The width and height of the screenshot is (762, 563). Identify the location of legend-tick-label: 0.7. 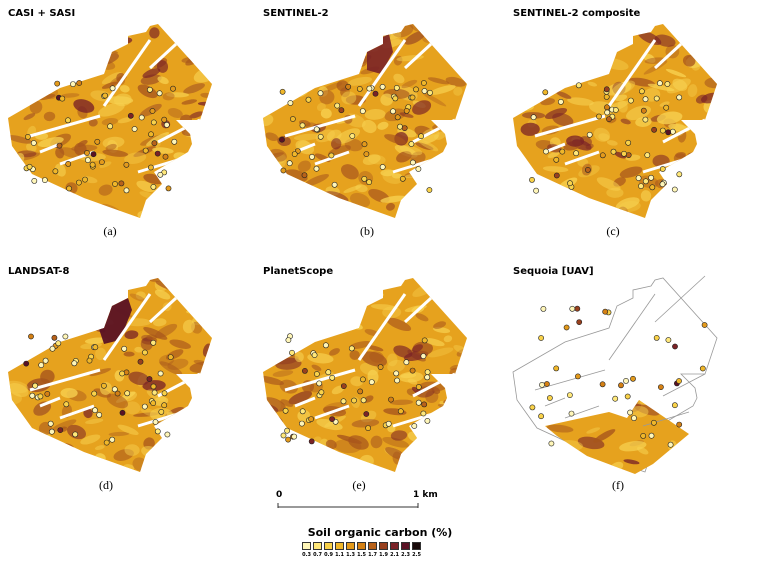
(317, 555).